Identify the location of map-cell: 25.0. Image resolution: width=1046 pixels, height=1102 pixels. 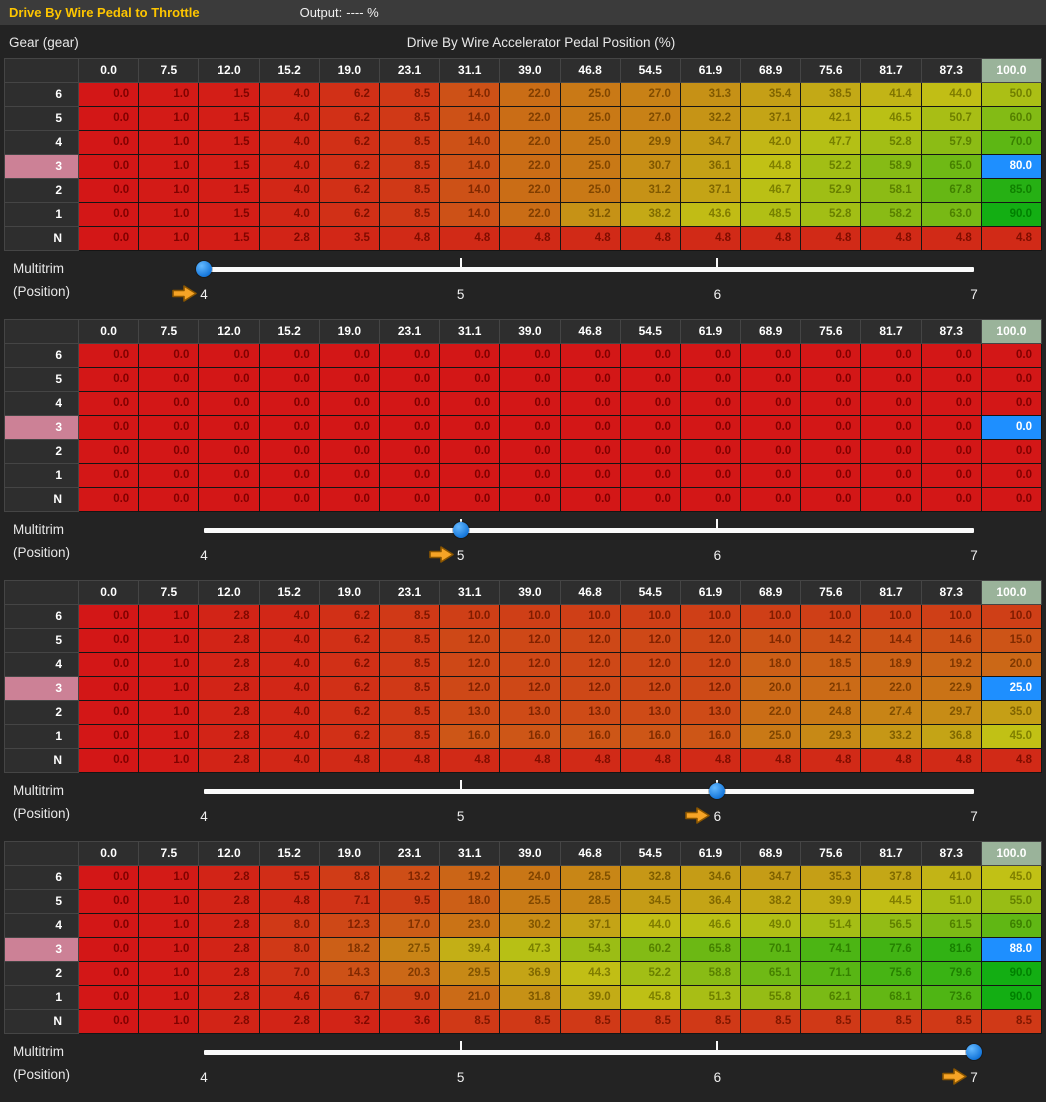
(590, 94).